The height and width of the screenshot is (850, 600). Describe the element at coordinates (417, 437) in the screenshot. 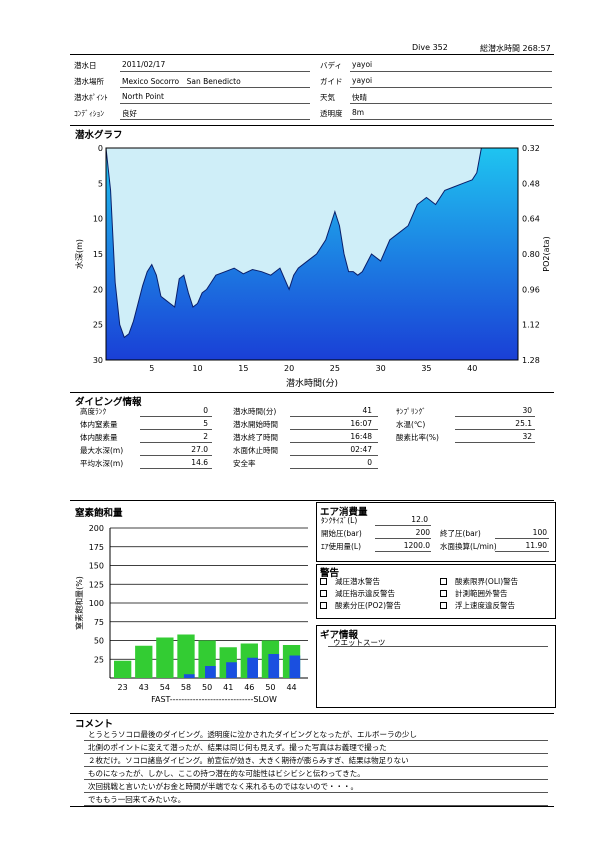

I see `diving-col3-label-2: 酸素比率(%)` at that location.